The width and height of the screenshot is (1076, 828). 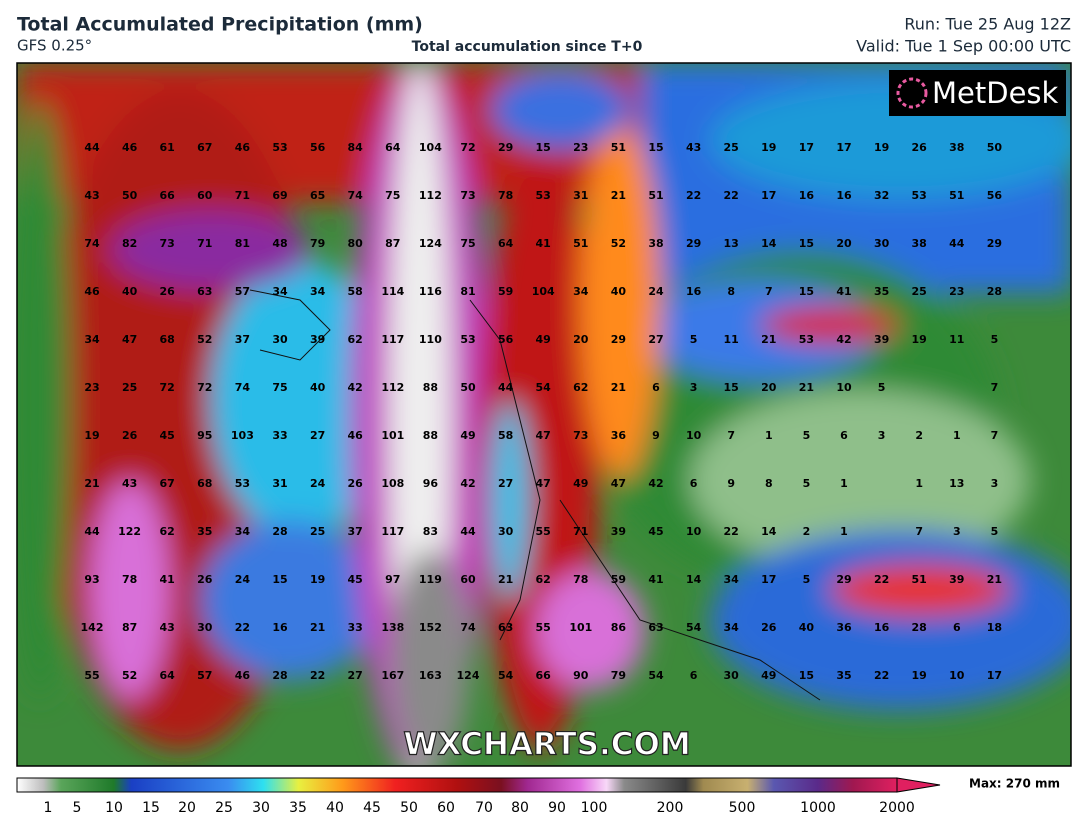 What do you see at coordinates (543, 339) in the screenshot?
I see `grid-value: 49` at bounding box center [543, 339].